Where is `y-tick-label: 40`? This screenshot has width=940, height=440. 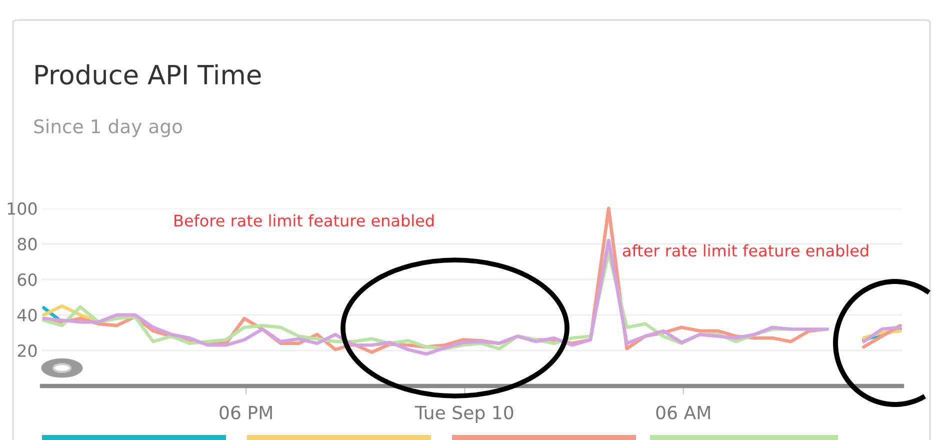 y-tick-label: 40 is located at coordinates (27, 315).